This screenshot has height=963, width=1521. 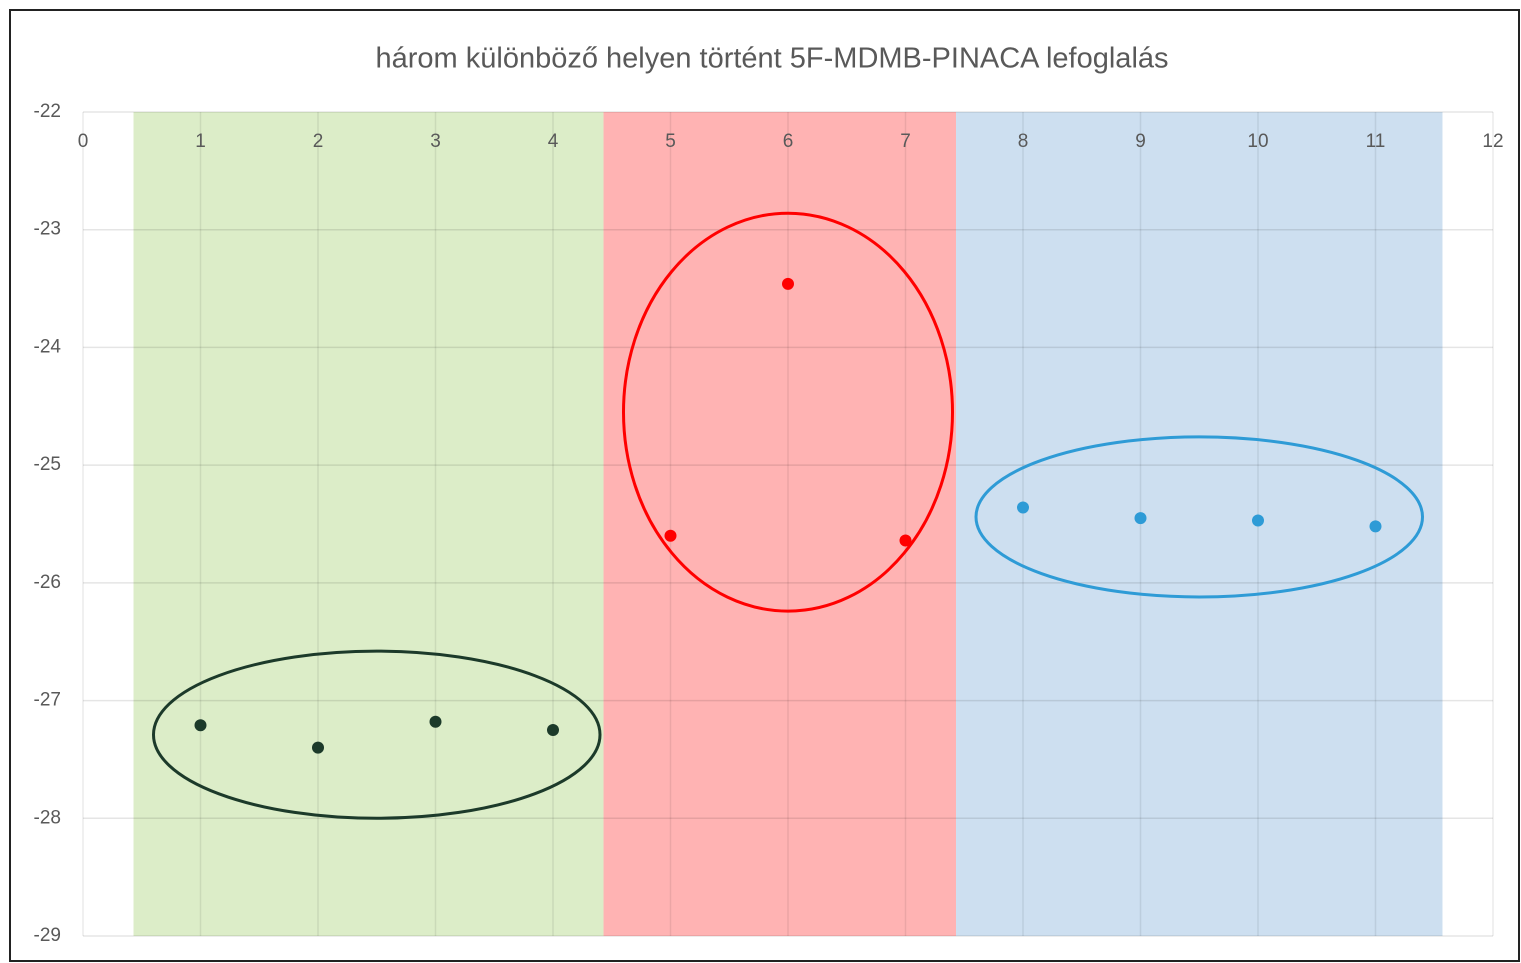 I want to click on x-tick-label: 2, so click(x=318, y=141).